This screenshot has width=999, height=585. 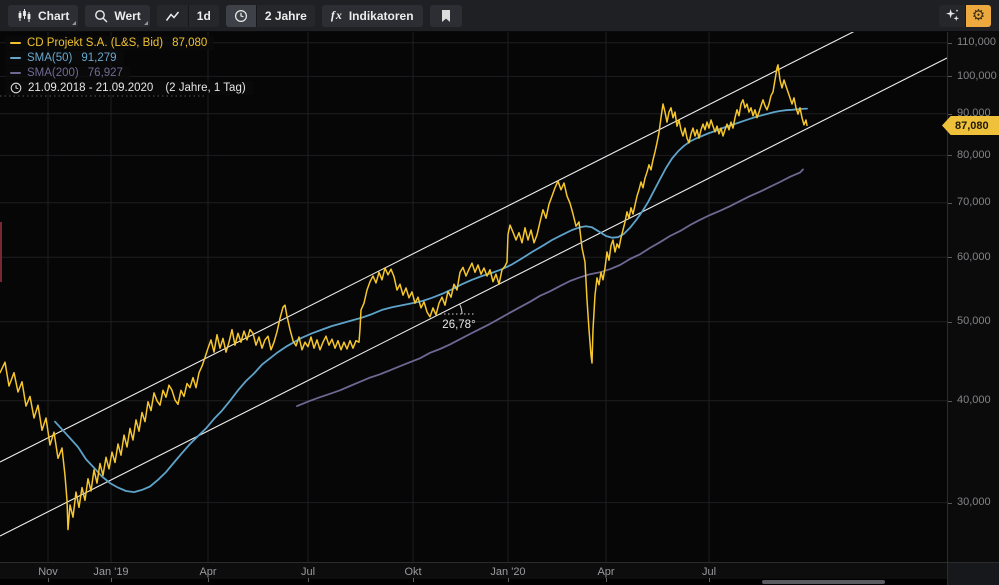 What do you see at coordinates (95, 43) in the screenshot?
I see `series-label: CD Projekt S.A. (L&S, Bid)` at bounding box center [95, 43].